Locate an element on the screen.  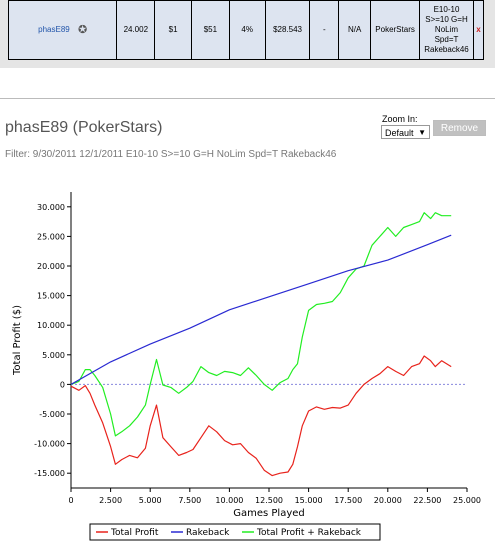
y-tick-label: 25.000 is located at coordinates (51, 236).